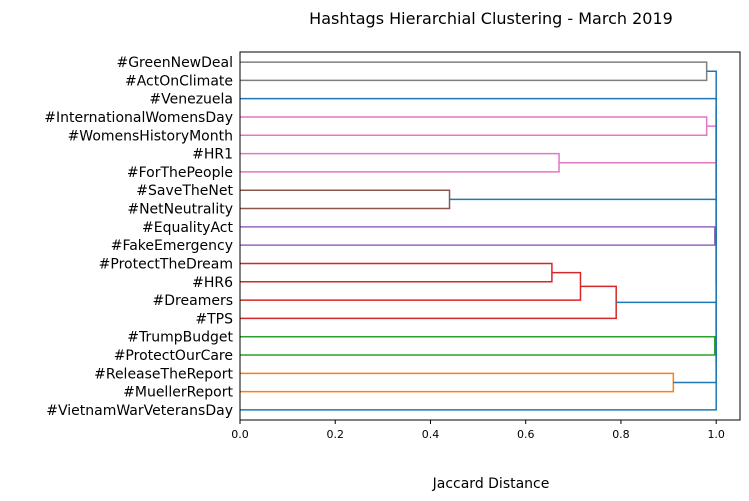 This screenshot has height=501, width=749. What do you see at coordinates (400, 162) in the screenshot?
I see `dendrogram-link-w2` at bounding box center [400, 162].